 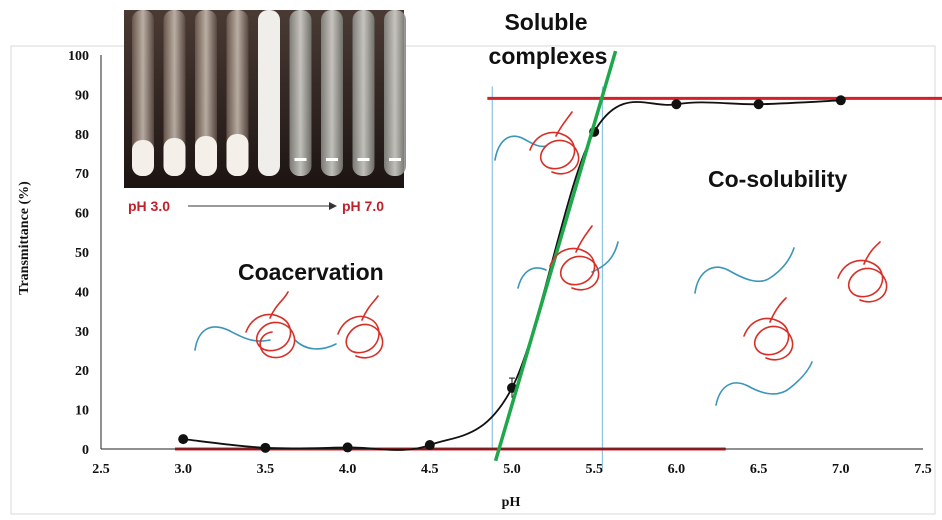 I want to click on x-axis-label: pH, so click(x=511, y=502).